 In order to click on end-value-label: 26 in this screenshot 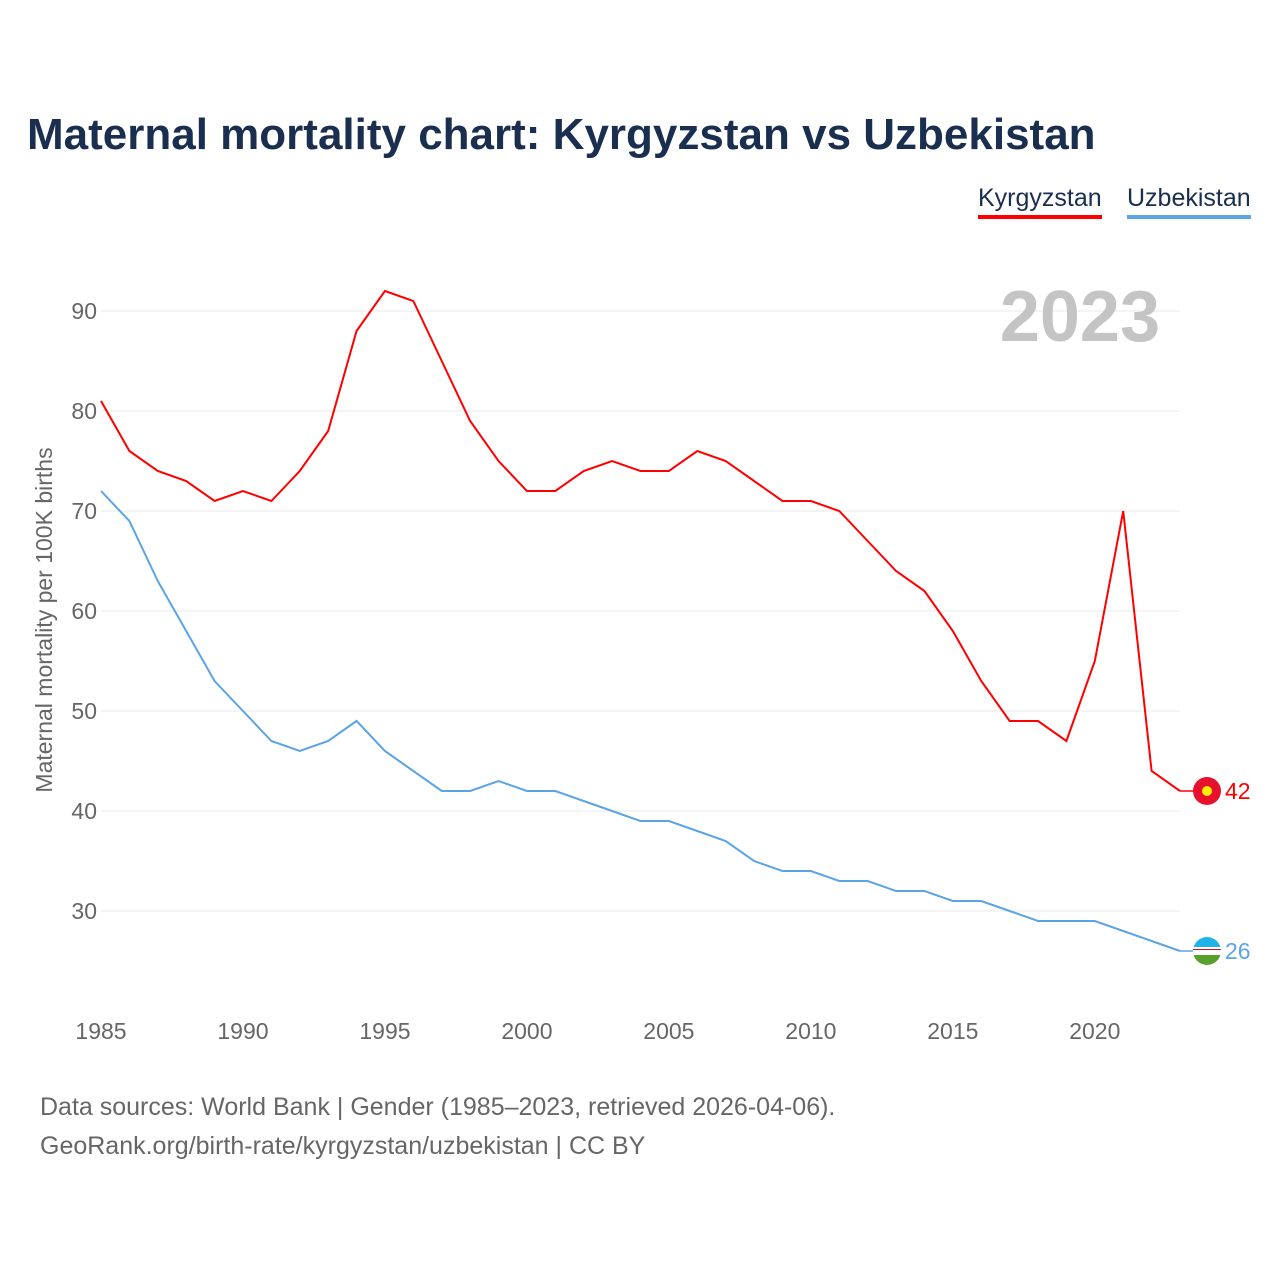, I will do `click(1238, 951)`.